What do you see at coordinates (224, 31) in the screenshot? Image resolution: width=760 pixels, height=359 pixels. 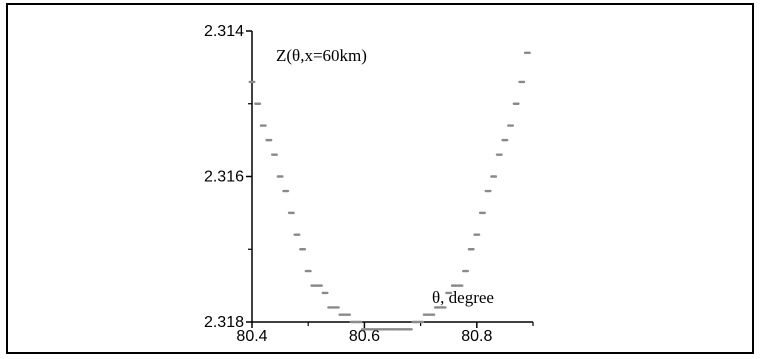 I see `y-tick-label: 2.314` at bounding box center [224, 31].